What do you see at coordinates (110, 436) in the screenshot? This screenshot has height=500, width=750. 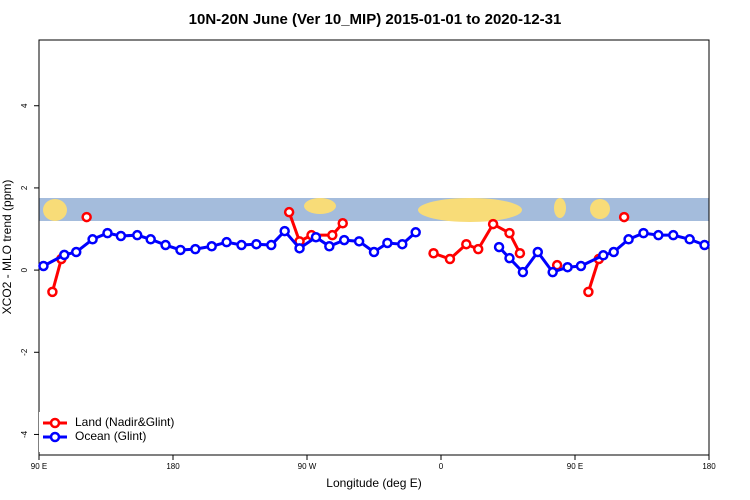 I see `legend-label: Ocean (Glint)` at bounding box center [110, 436].